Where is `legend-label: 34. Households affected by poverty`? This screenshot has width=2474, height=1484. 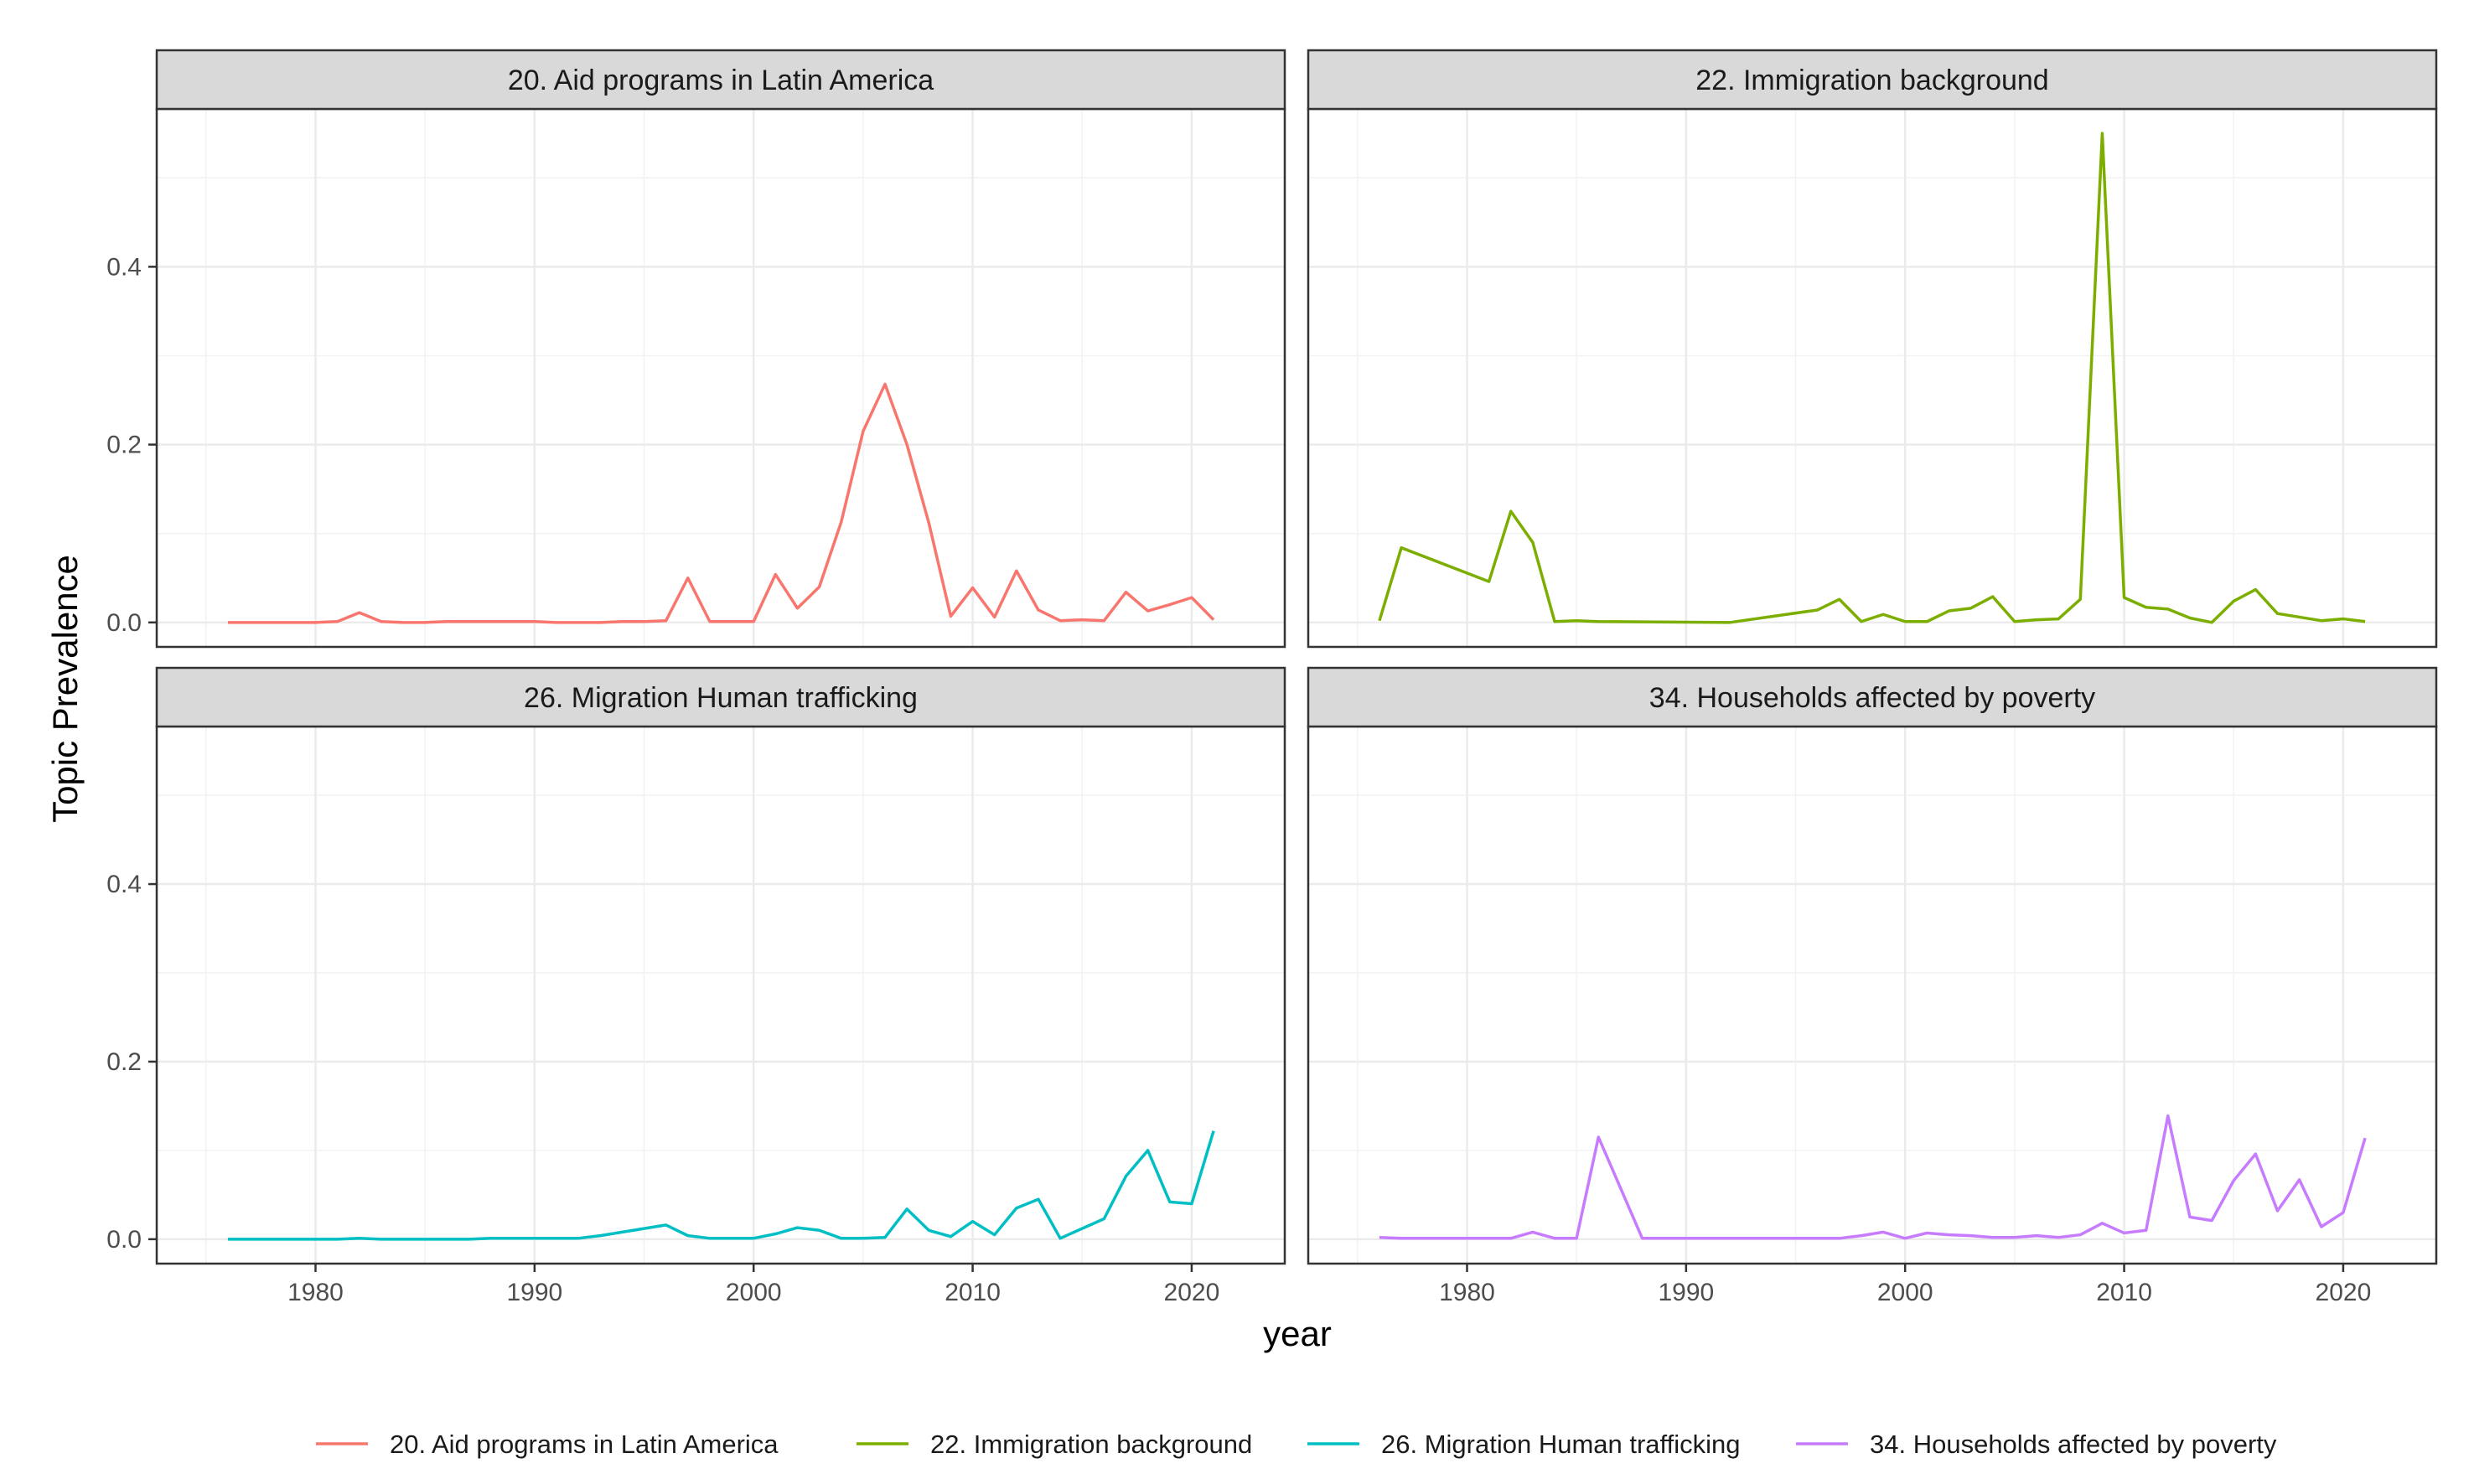
legend-label: 34. Households affected by poverty is located at coordinates (2074, 1444).